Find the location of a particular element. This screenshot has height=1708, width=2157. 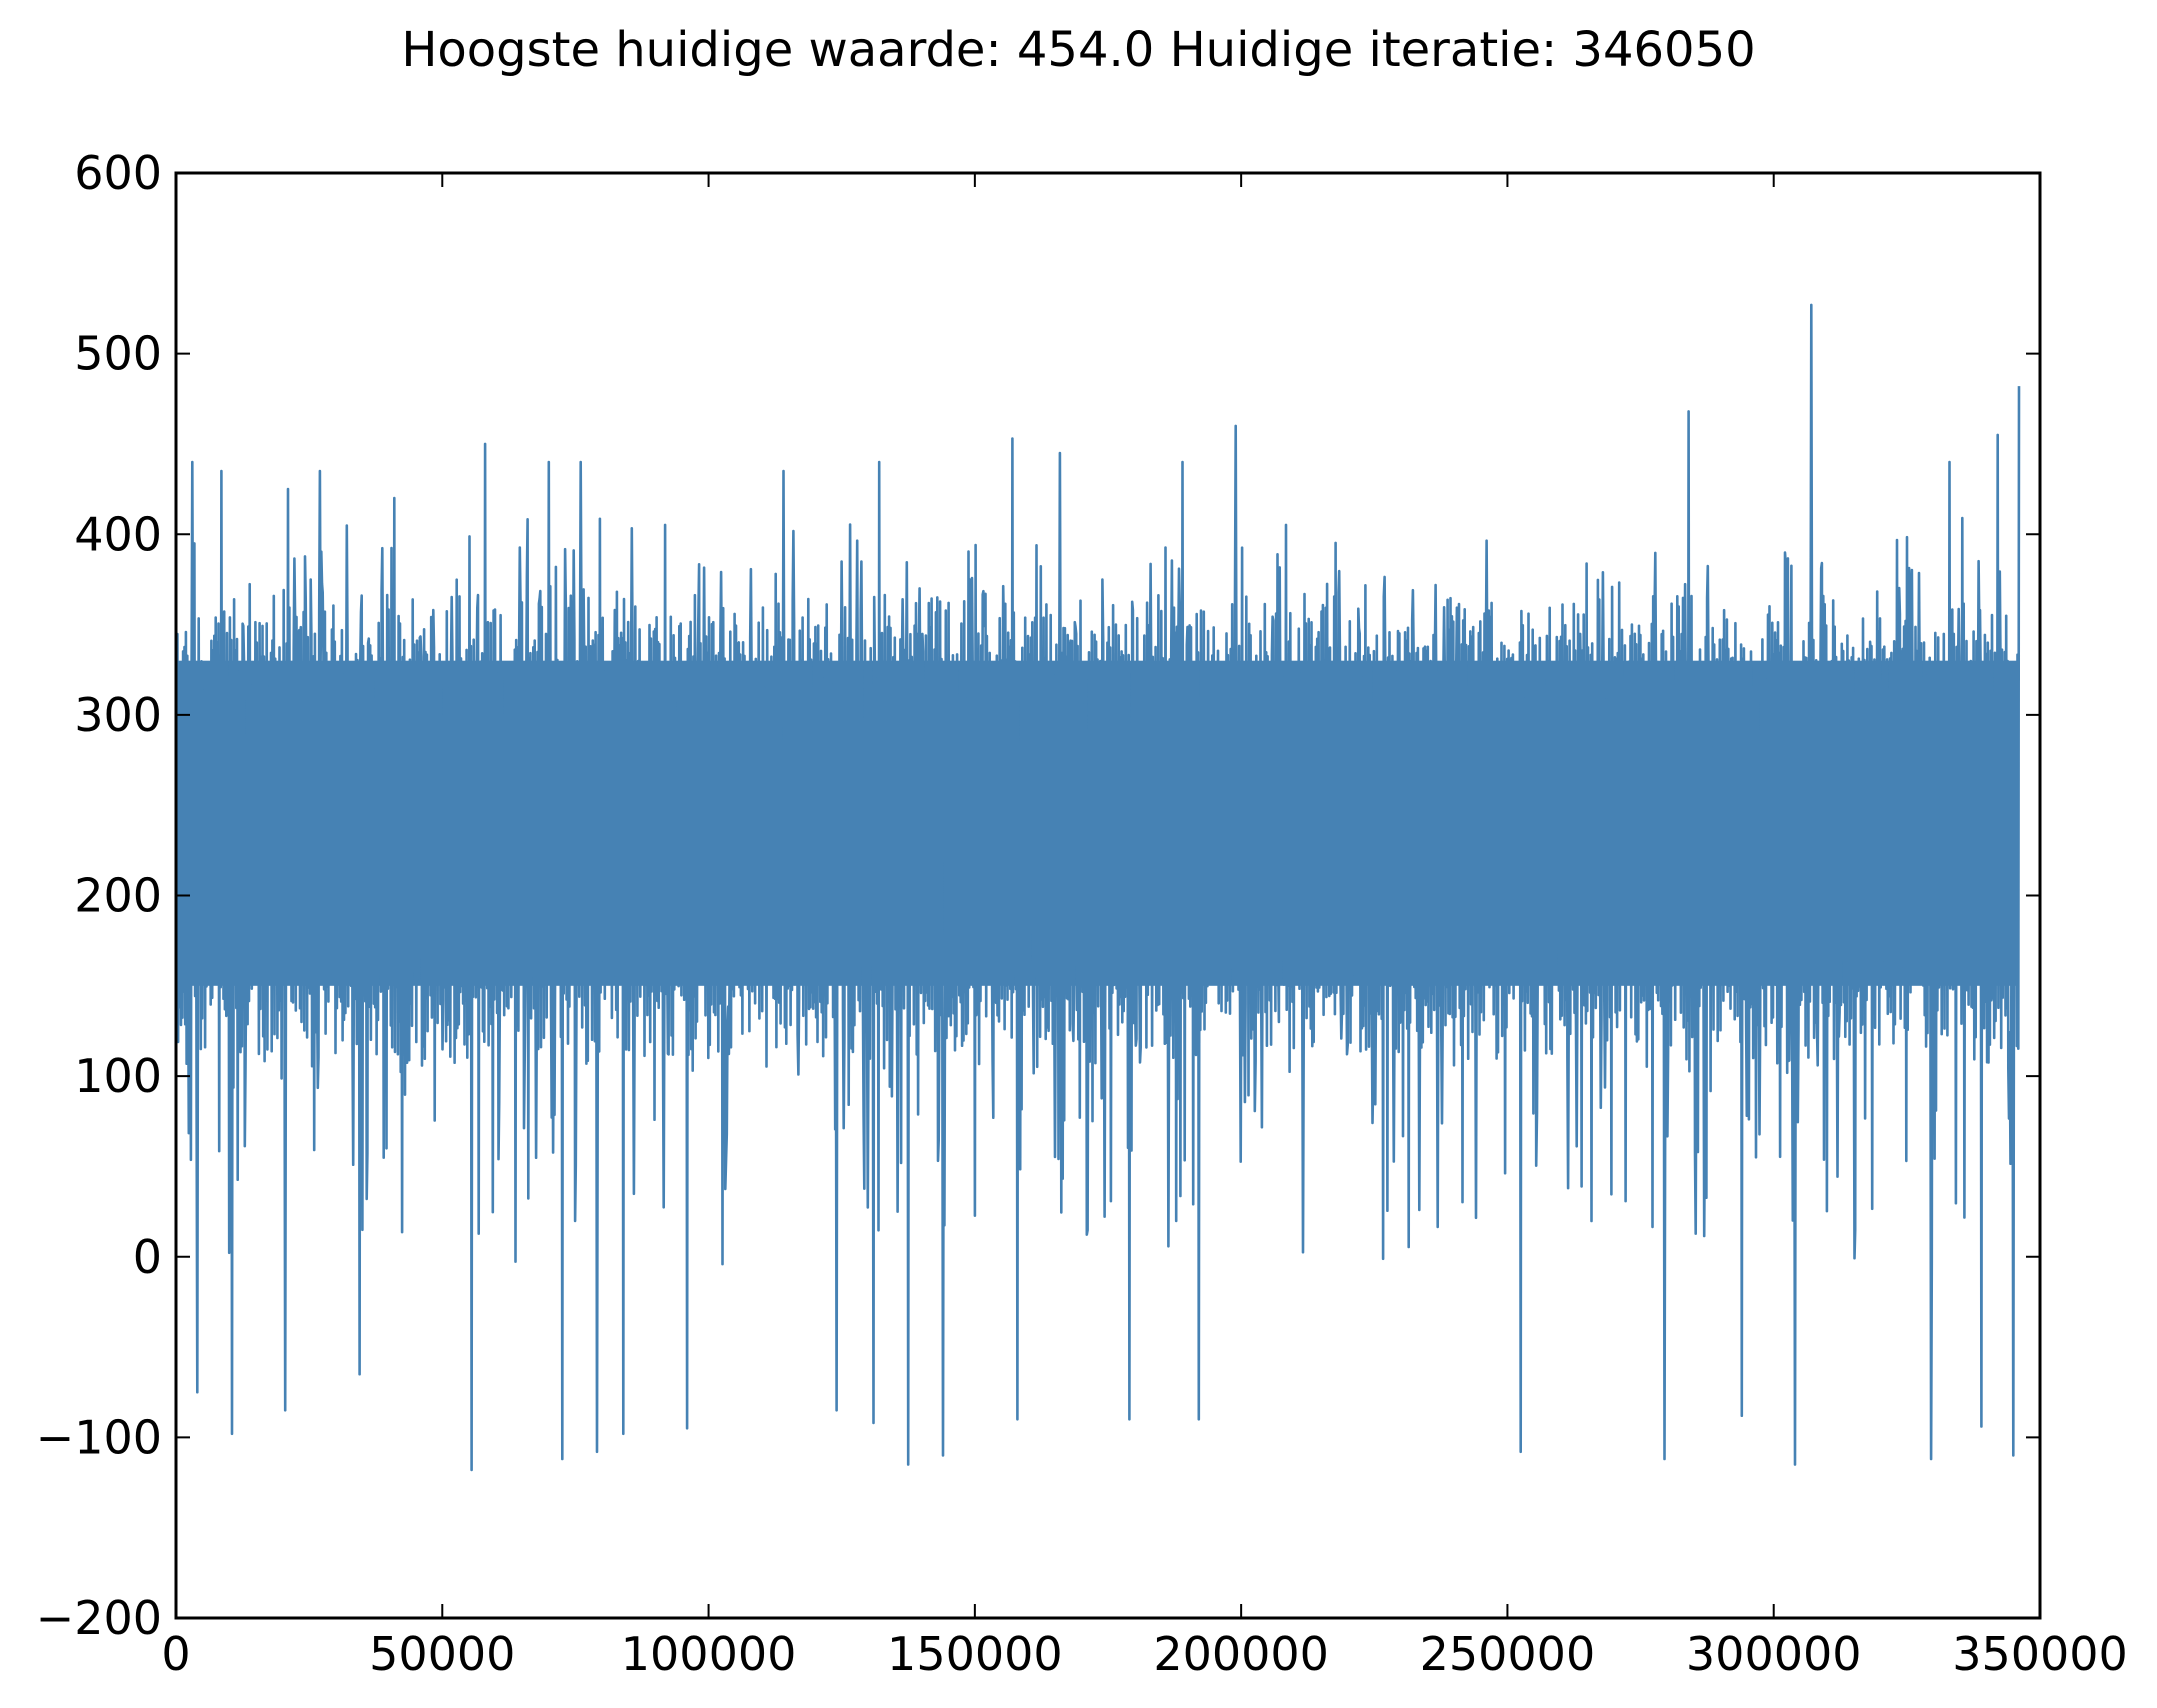

y-tick-label: 200 is located at coordinates (118, 896).